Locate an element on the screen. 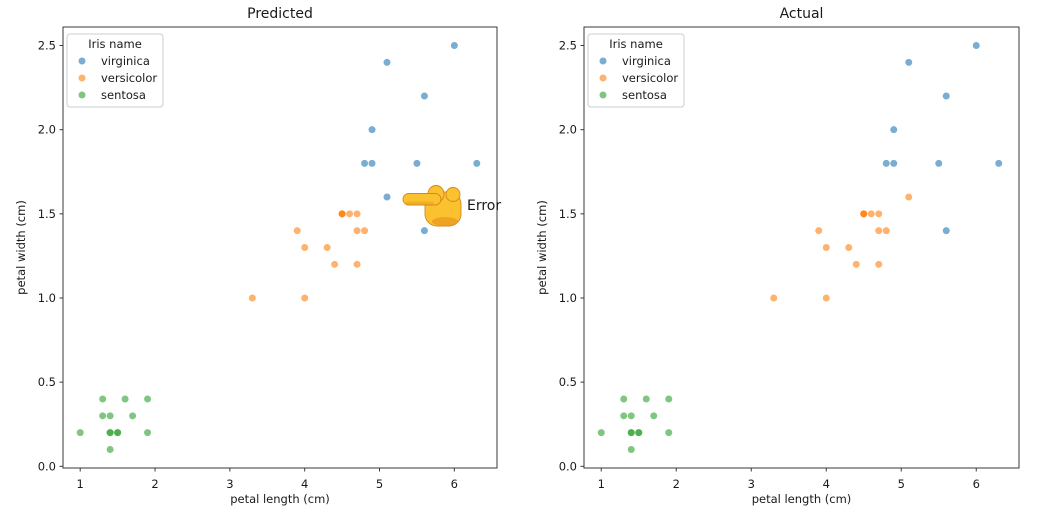 The image size is (1043, 512). y-tick-label: 2.0 is located at coordinates (47, 130).